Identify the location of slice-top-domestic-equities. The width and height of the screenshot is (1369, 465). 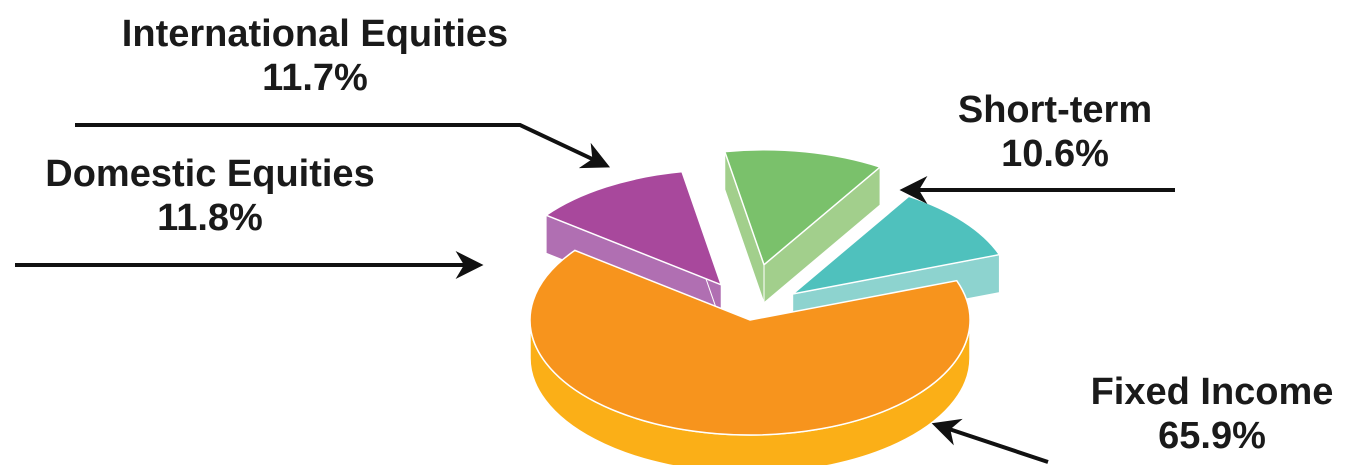
(633, 228).